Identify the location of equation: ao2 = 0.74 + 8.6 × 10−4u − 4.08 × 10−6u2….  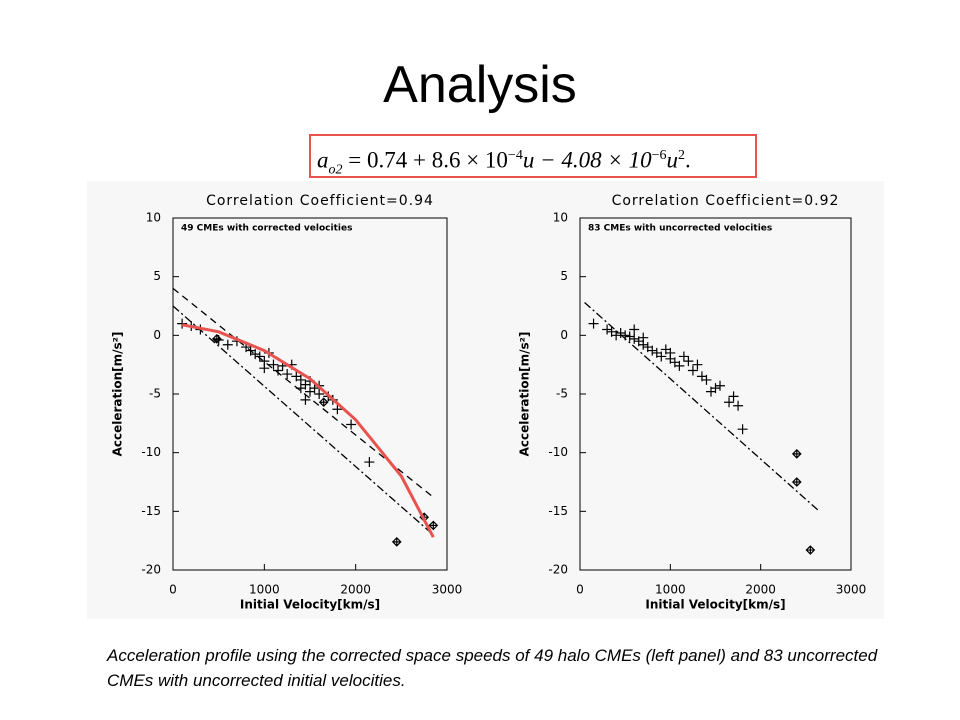
(533, 156).